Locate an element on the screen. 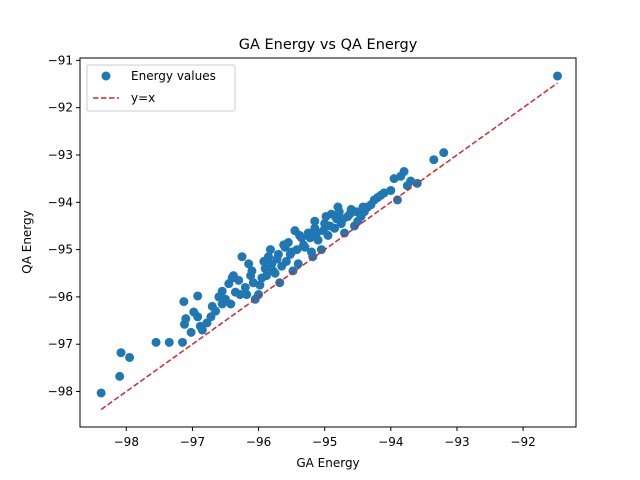 The width and height of the screenshot is (640, 480). legend-label-y-equals-x: y=x is located at coordinates (143, 98).